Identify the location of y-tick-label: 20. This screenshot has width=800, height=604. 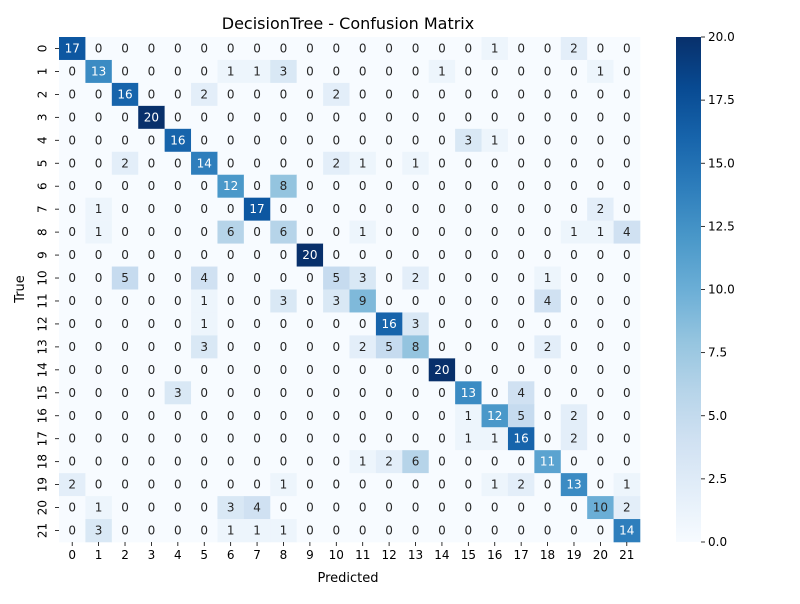
(43, 507).